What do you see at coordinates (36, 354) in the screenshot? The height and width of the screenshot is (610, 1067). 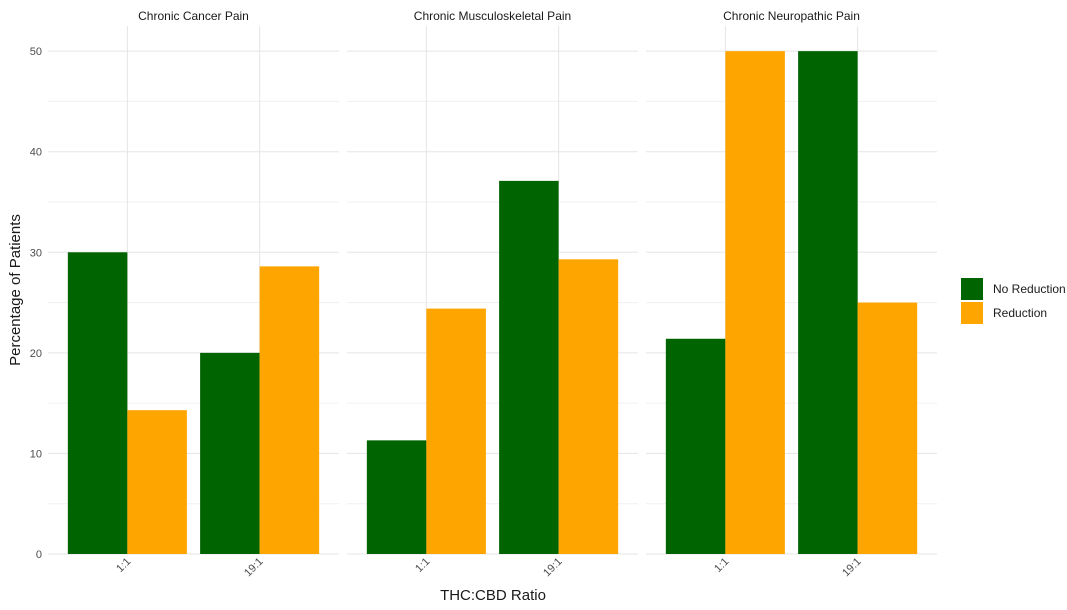 I see `y-tick-label: 20` at bounding box center [36, 354].